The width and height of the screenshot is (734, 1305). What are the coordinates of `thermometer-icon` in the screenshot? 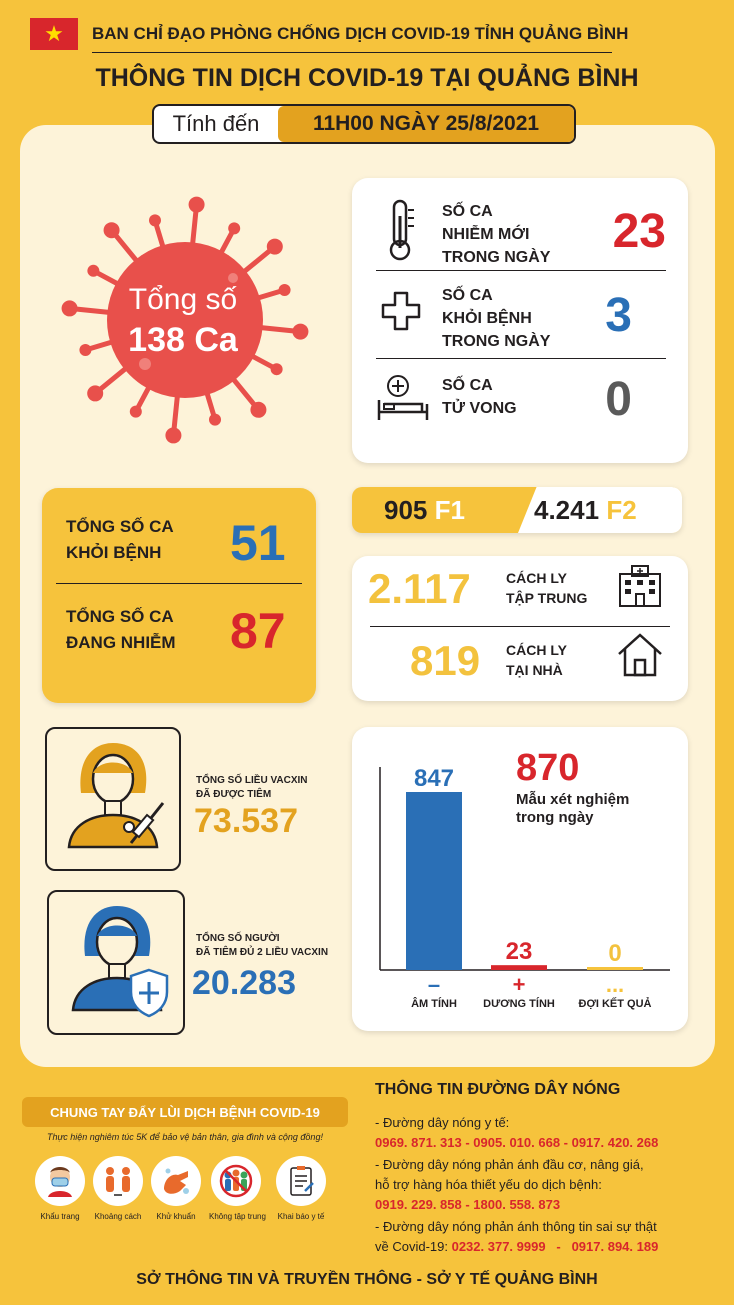 It's located at (401, 230).